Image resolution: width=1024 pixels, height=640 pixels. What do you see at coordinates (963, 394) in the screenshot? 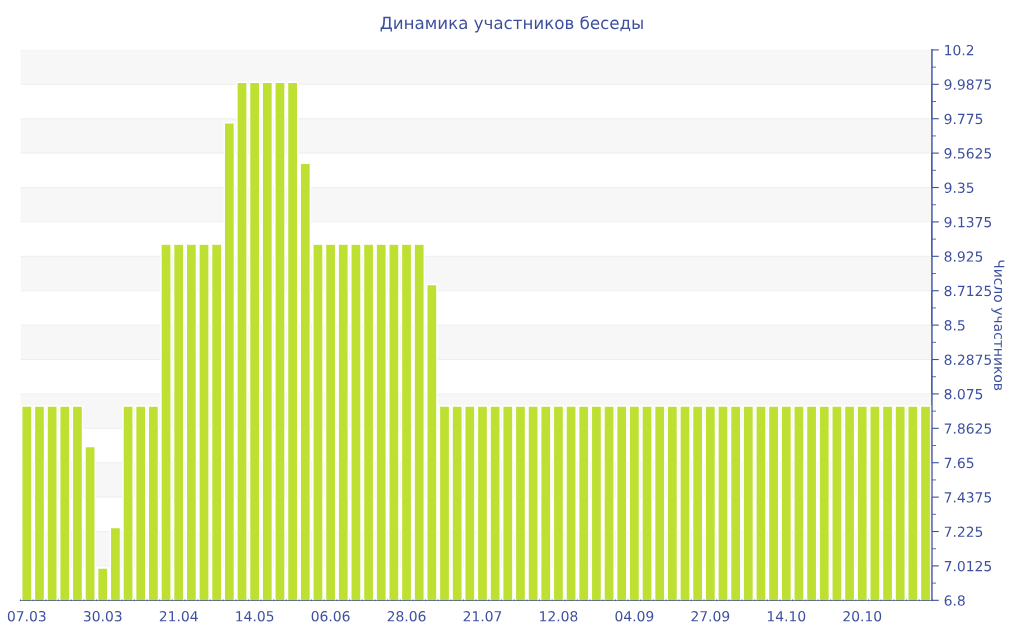
I see `y2-tick-label: 8.075` at bounding box center [963, 394].